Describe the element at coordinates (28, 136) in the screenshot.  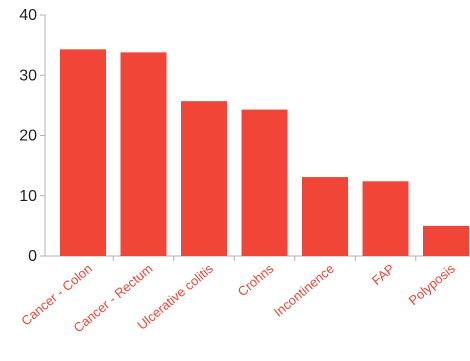
I see `y-tick-label: 20` at that location.